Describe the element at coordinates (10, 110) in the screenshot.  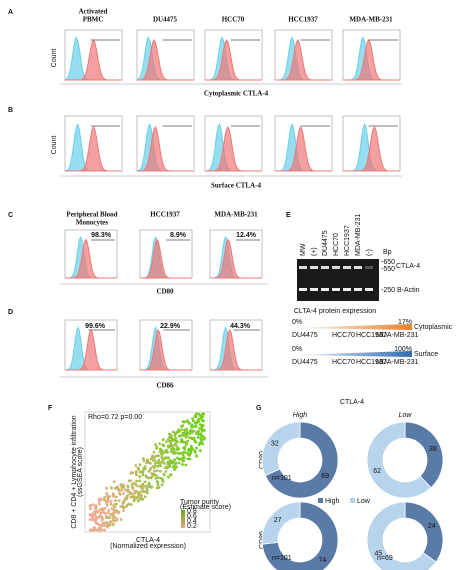
I see `label: B` at that location.